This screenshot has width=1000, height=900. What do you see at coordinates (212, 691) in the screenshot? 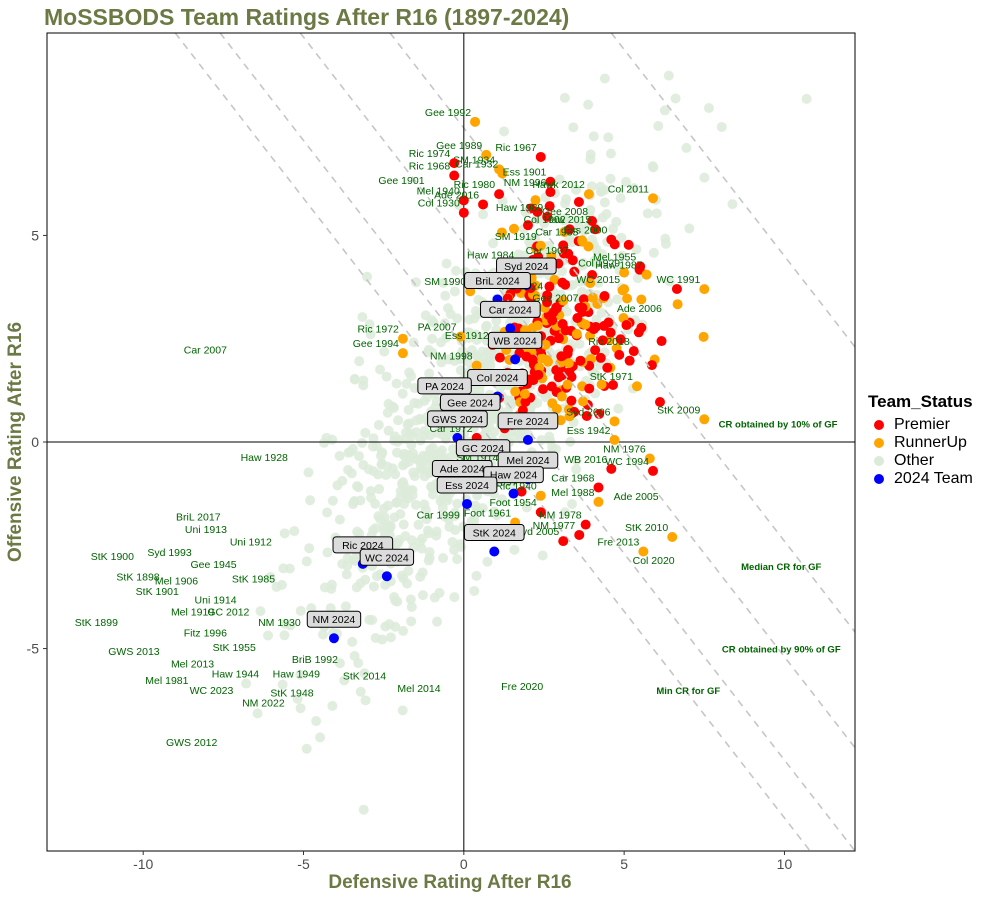
I see `point-label: WC 2023` at bounding box center [212, 691].